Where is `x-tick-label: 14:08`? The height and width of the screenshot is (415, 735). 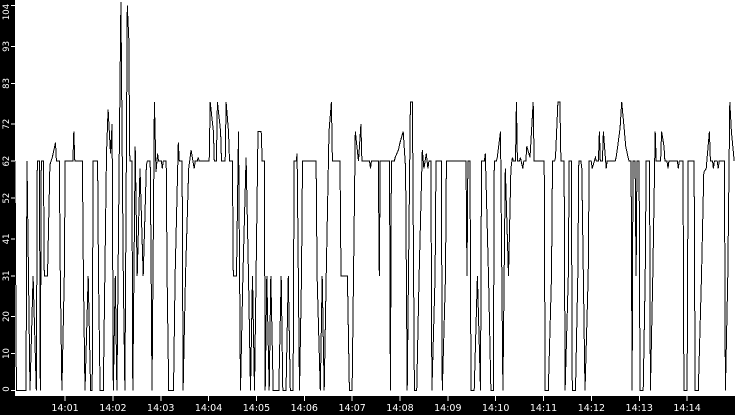 x-tick-label: 14:08 is located at coordinates (399, 408).